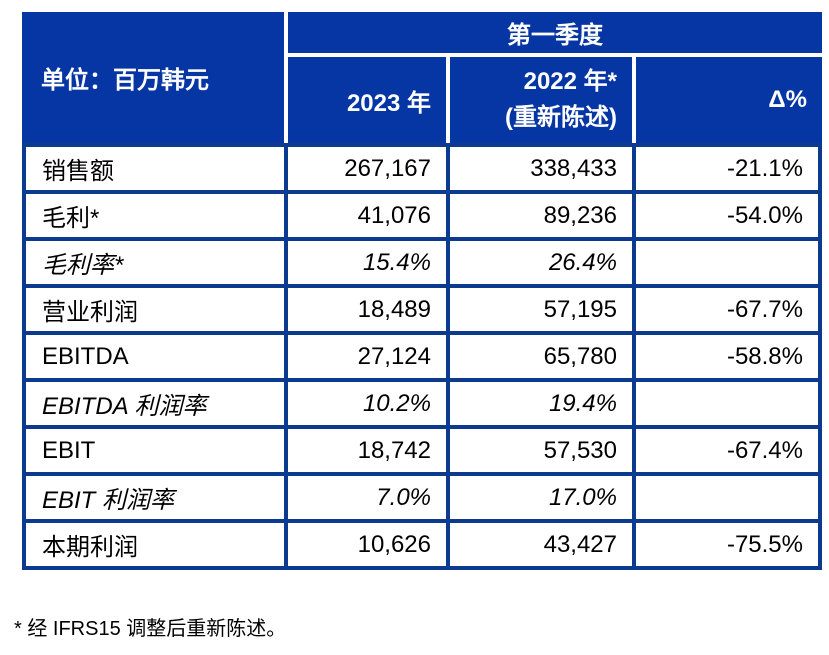  What do you see at coordinates (155, 168) in the screenshot?
I see `row-label: 销售额` at bounding box center [155, 168].